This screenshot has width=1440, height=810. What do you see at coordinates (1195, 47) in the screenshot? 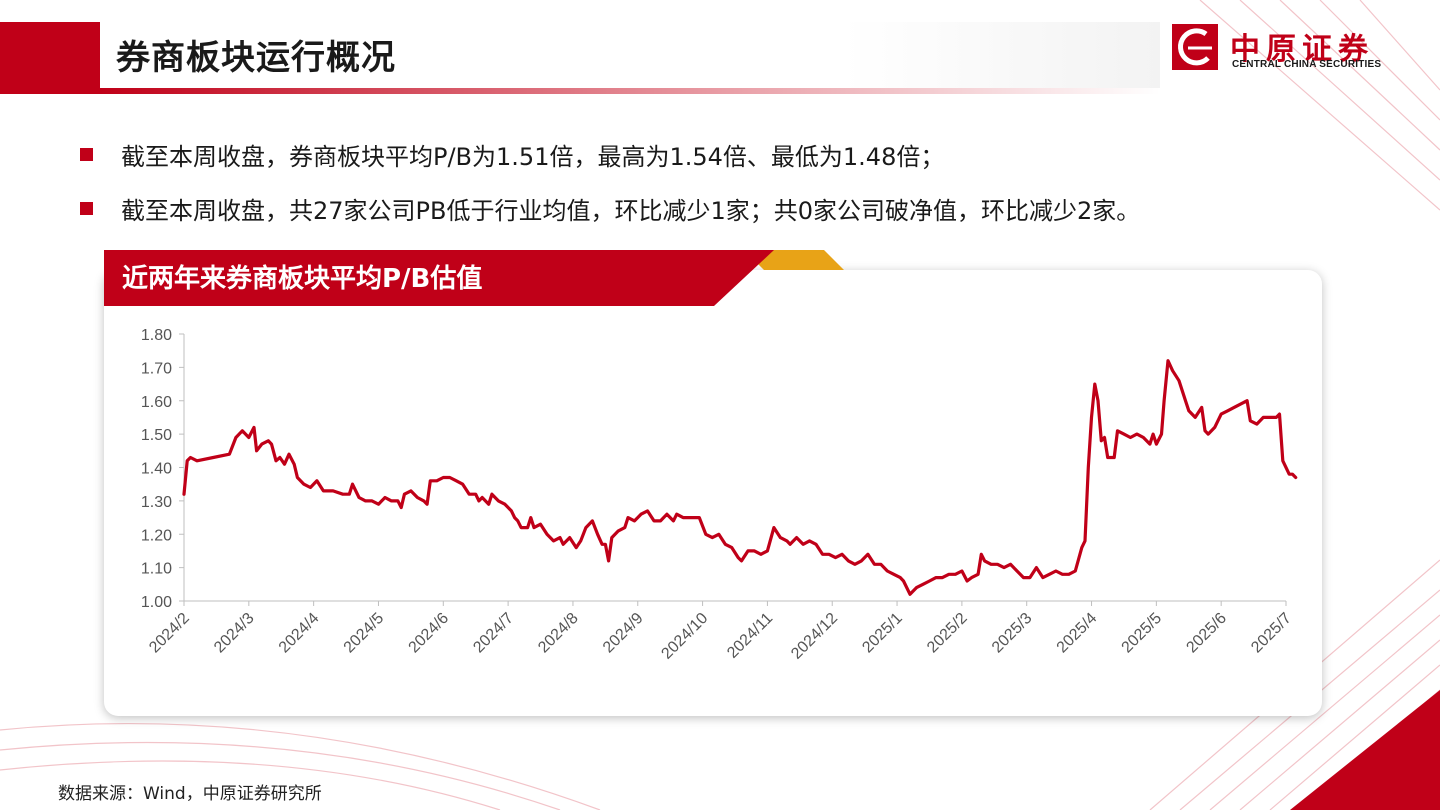
I see `logo-mark-icon` at bounding box center [1195, 47].